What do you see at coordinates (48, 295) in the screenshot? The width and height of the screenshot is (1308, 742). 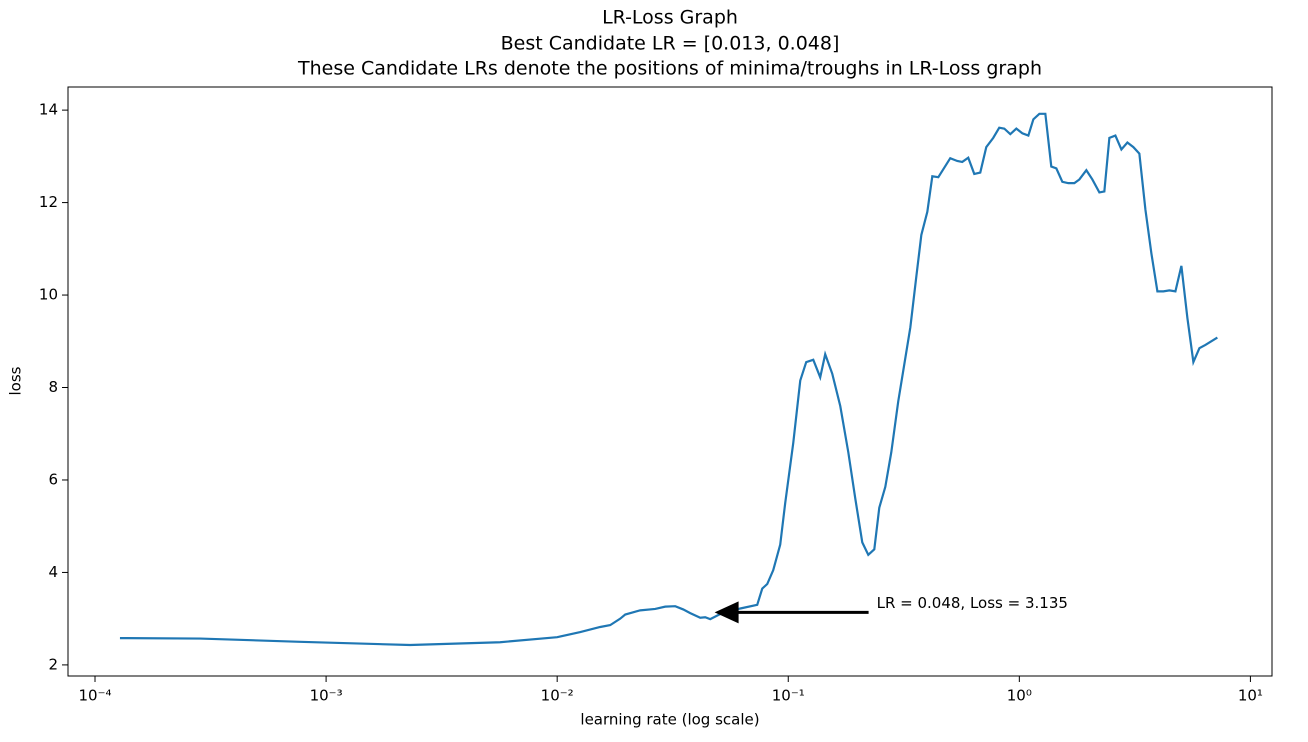 I see `y-tick-label: 10` at bounding box center [48, 295].